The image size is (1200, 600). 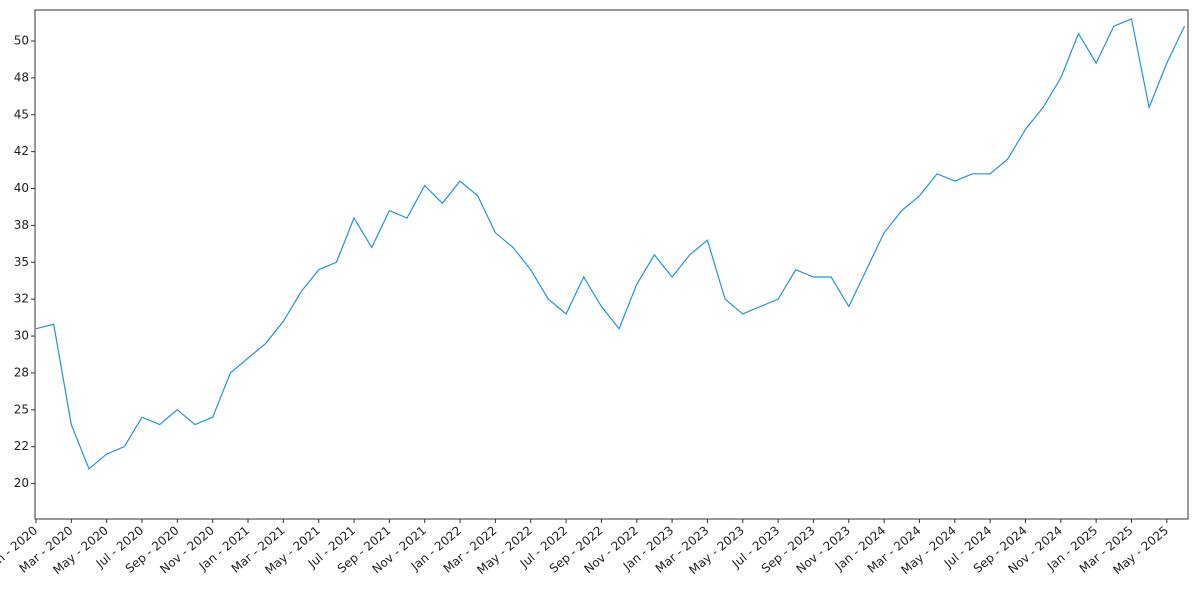 What do you see at coordinates (21, 446) in the screenshot?
I see `y-tick-label: 22` at bounding box center [21, 446].